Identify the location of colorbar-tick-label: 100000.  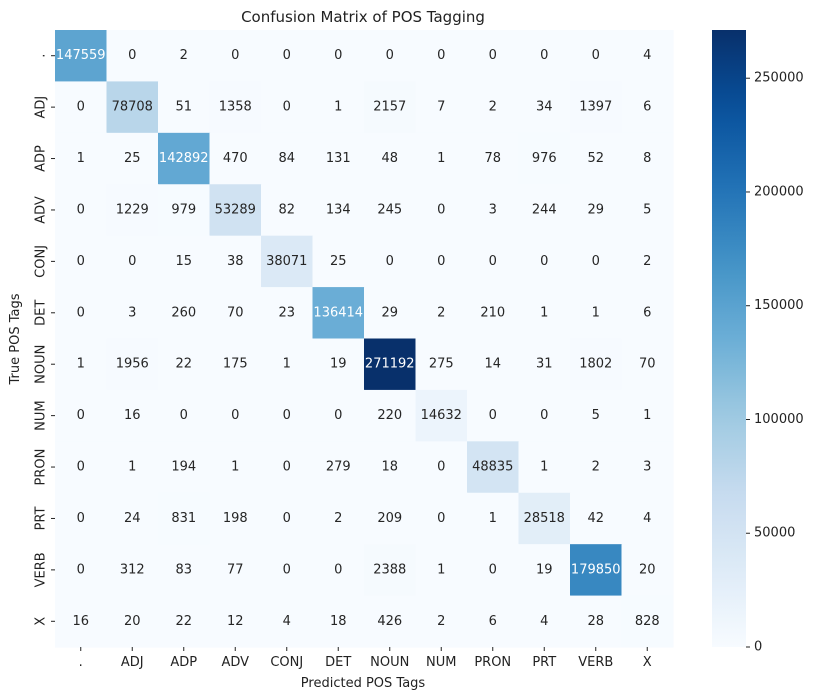
(779, 419).